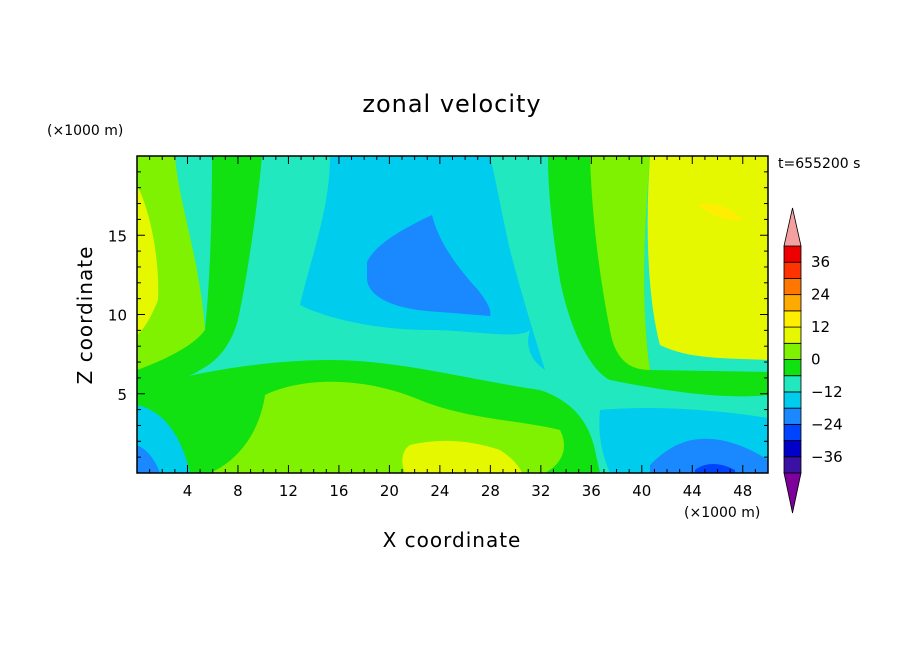  I want to click on colorbar-label: 12, so click(820, 327).